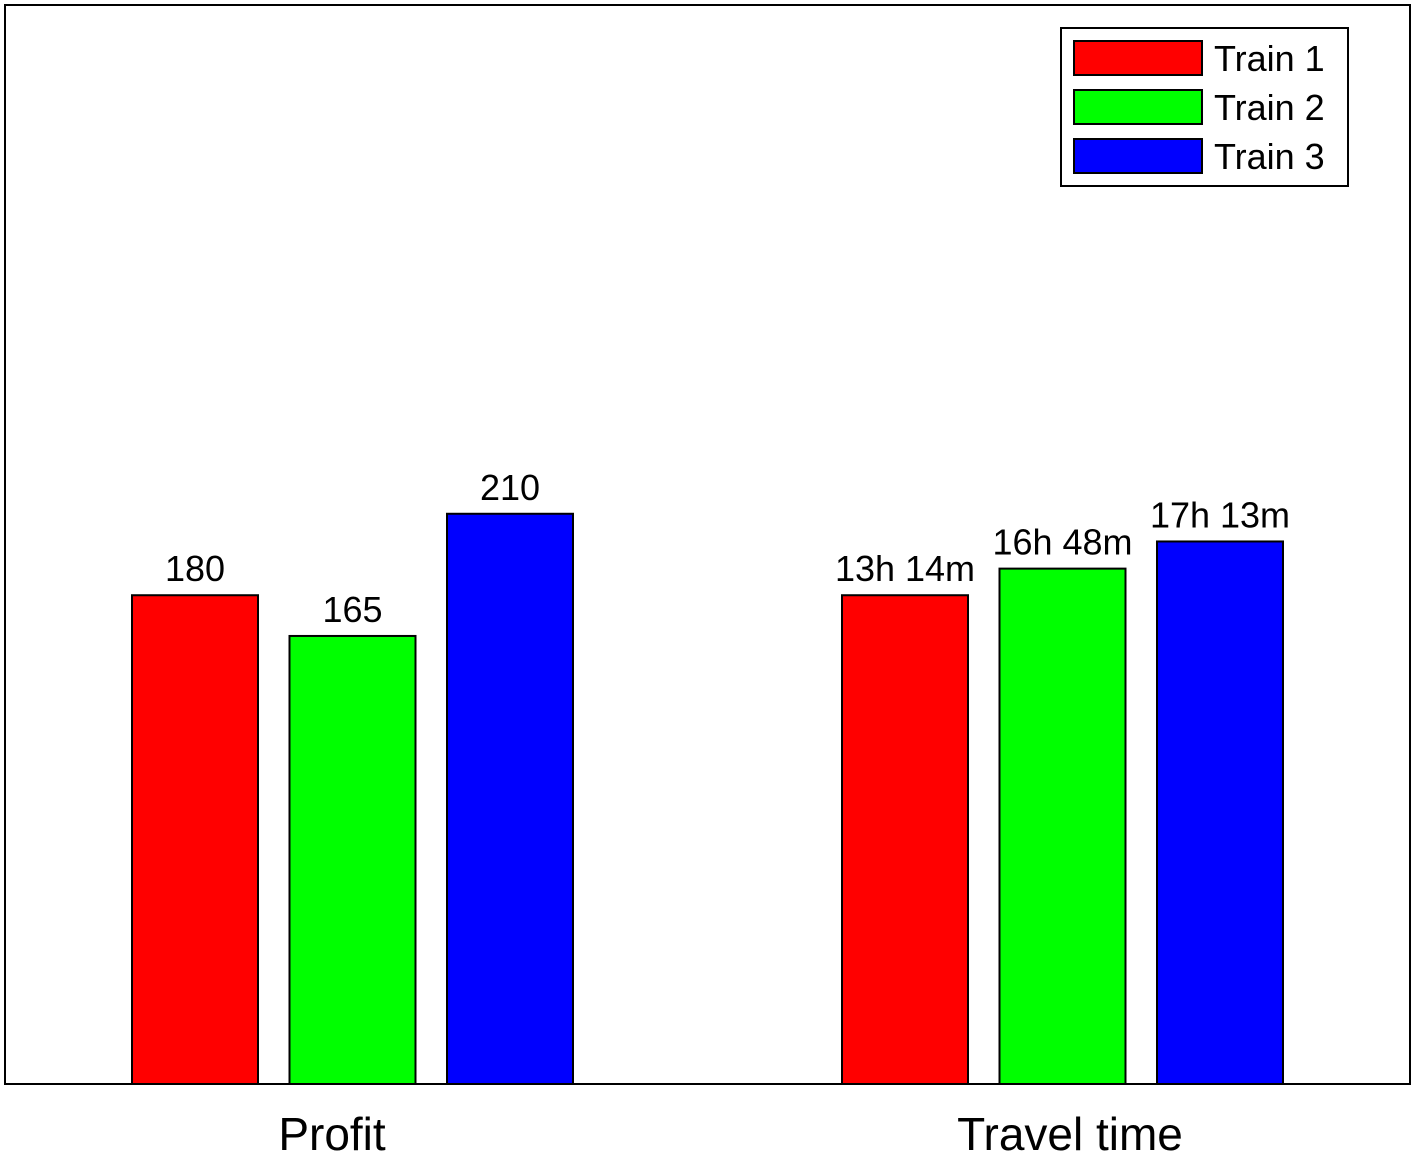 This screenshot has width=1416, height=1156. What do you see at coordinates (1204, 107) in the screenshot?
I see `legend: Train 1 Train 2 Train 3` at bounding box center [1204, 107].